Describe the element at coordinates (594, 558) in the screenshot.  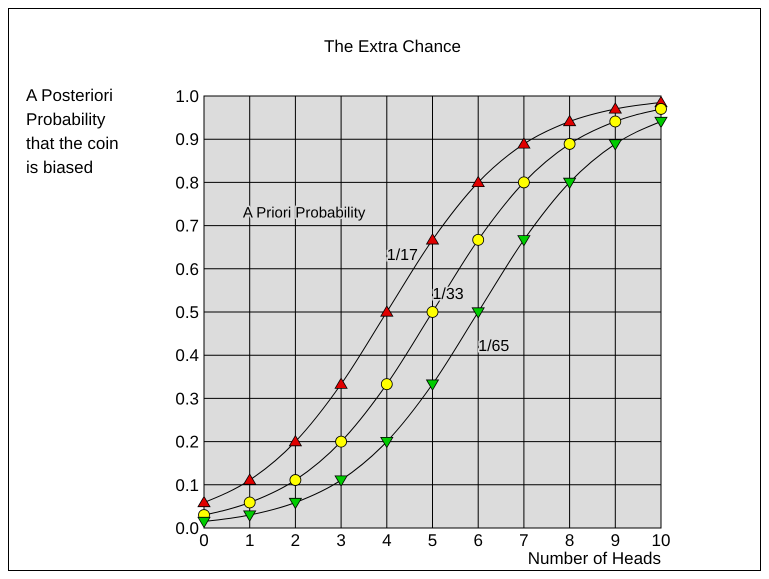
I see `x-axis-title: Number of Heads` at that location.